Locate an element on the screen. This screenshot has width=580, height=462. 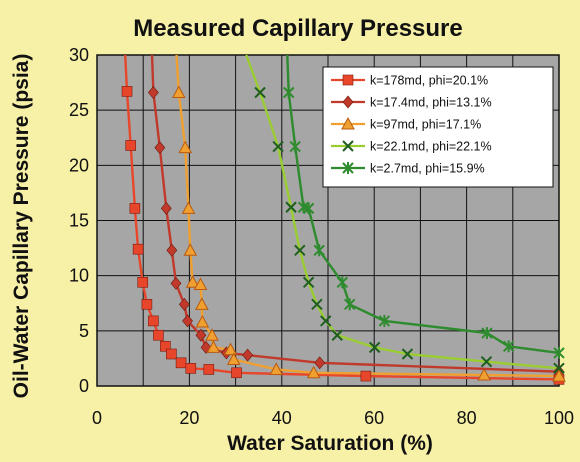
y-tick-label: 5 is located at coordinates (84, 331).